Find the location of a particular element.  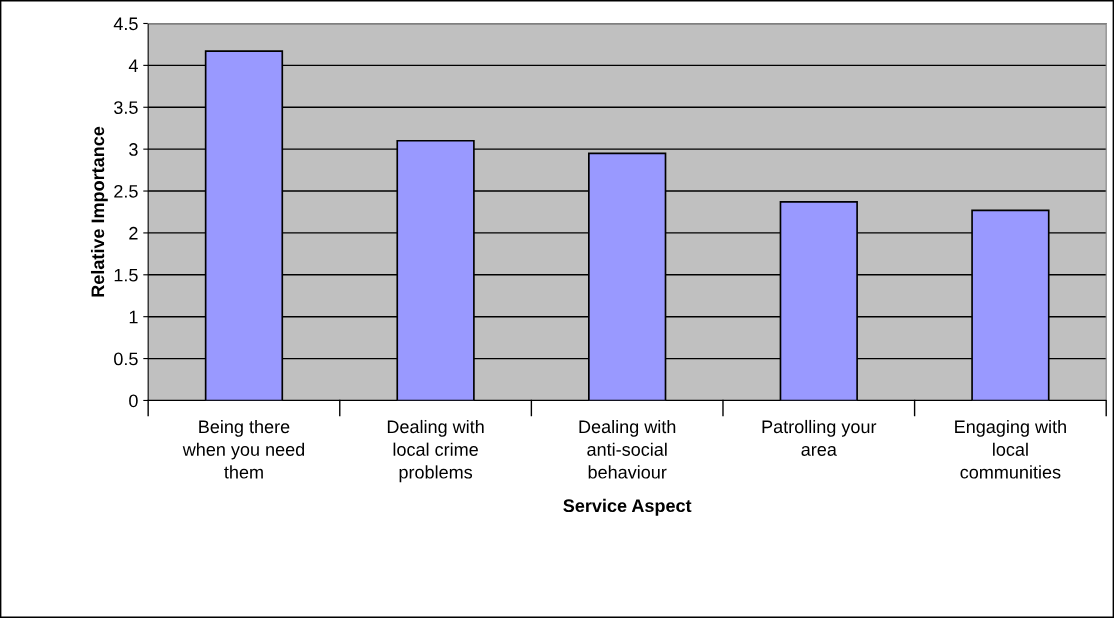

x-tick-label: Patrolling your area is located at coordinates (819, 437).